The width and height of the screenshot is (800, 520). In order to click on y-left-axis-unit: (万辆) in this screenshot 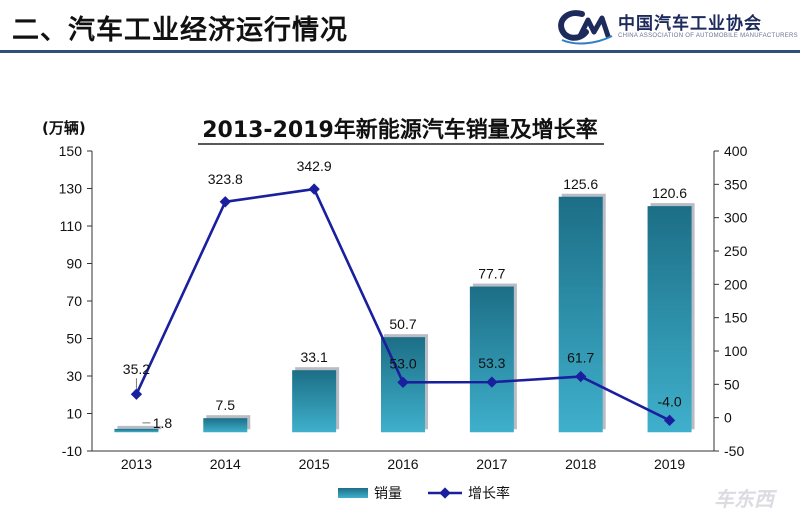, I will do `click(64, 128)`.